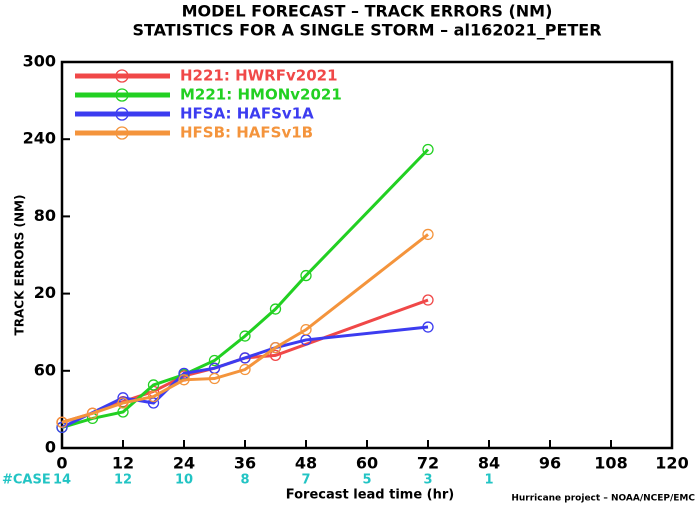 This screenshot has width=700, height=506. Describe the element at coordinates (184, 463) in the screenshot. I see `x-tick-label: 24` at that location.